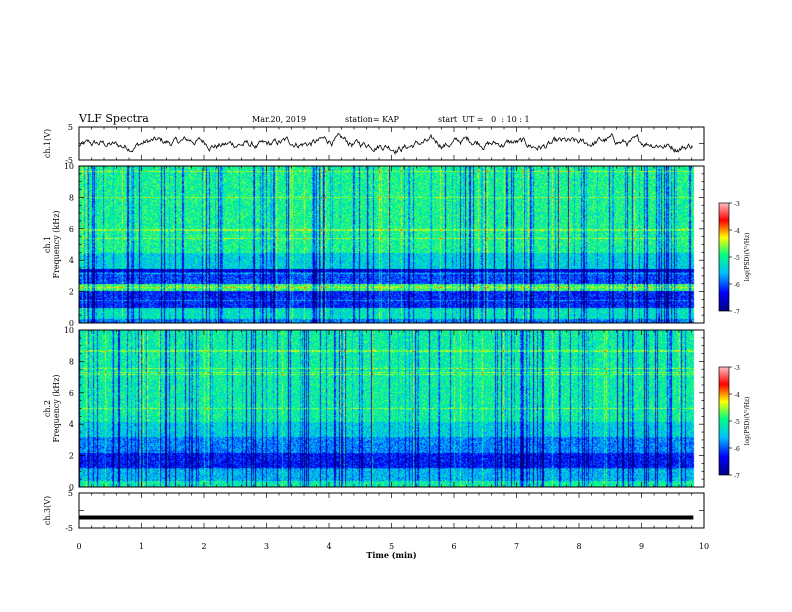 Image resolution: width=792 pixels, height=612 pixels. I want to click on x-tick-label: 6, so click(453, 546).